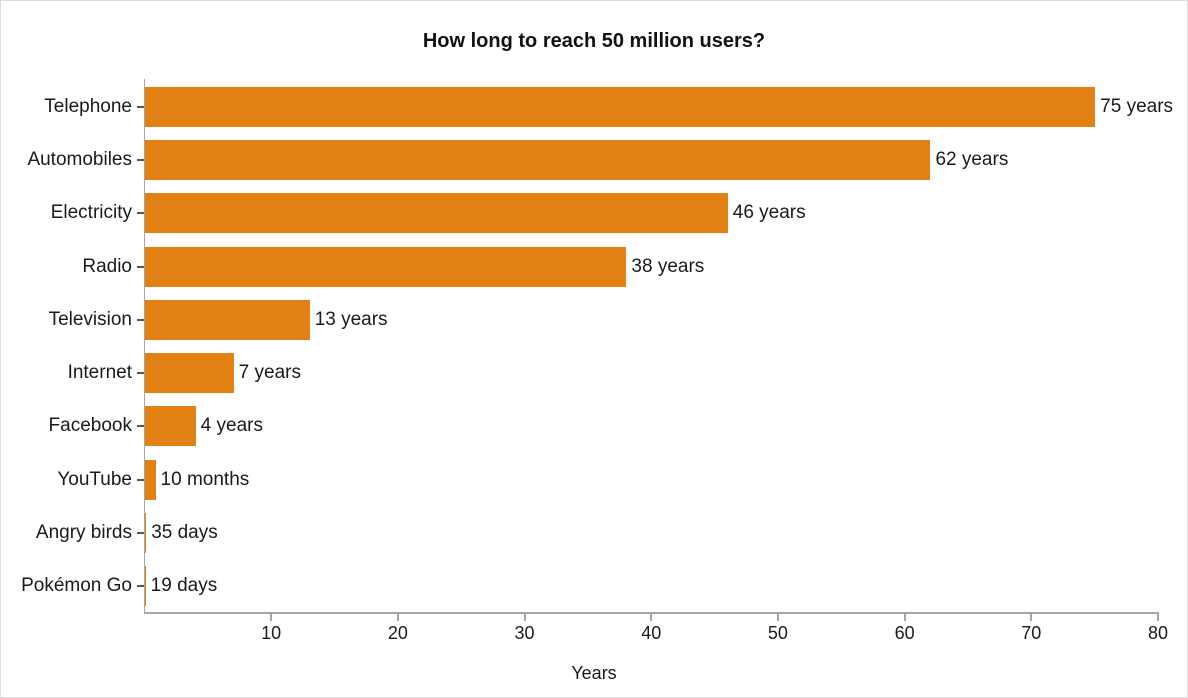 This screenshot has height=698, width=1188. I want to click on category-label: Internet, so click(99, 373).